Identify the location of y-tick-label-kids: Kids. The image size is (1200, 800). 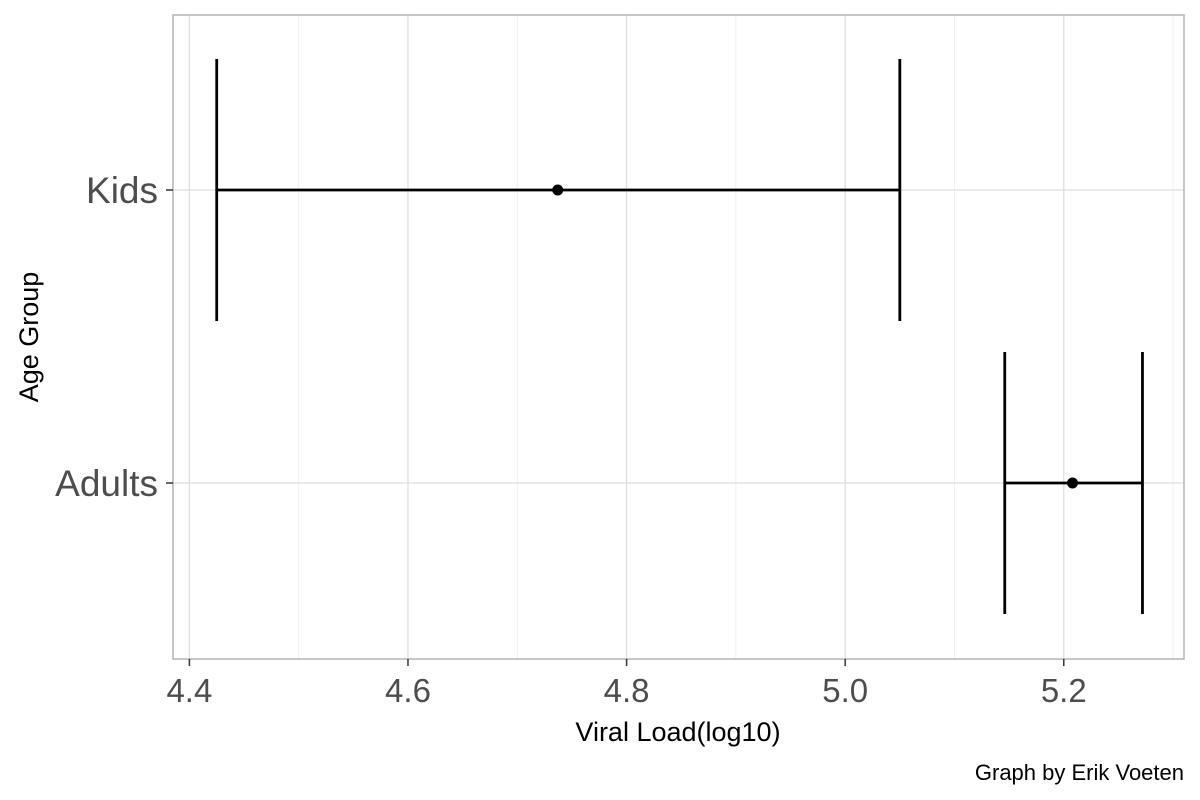
(122, 190).